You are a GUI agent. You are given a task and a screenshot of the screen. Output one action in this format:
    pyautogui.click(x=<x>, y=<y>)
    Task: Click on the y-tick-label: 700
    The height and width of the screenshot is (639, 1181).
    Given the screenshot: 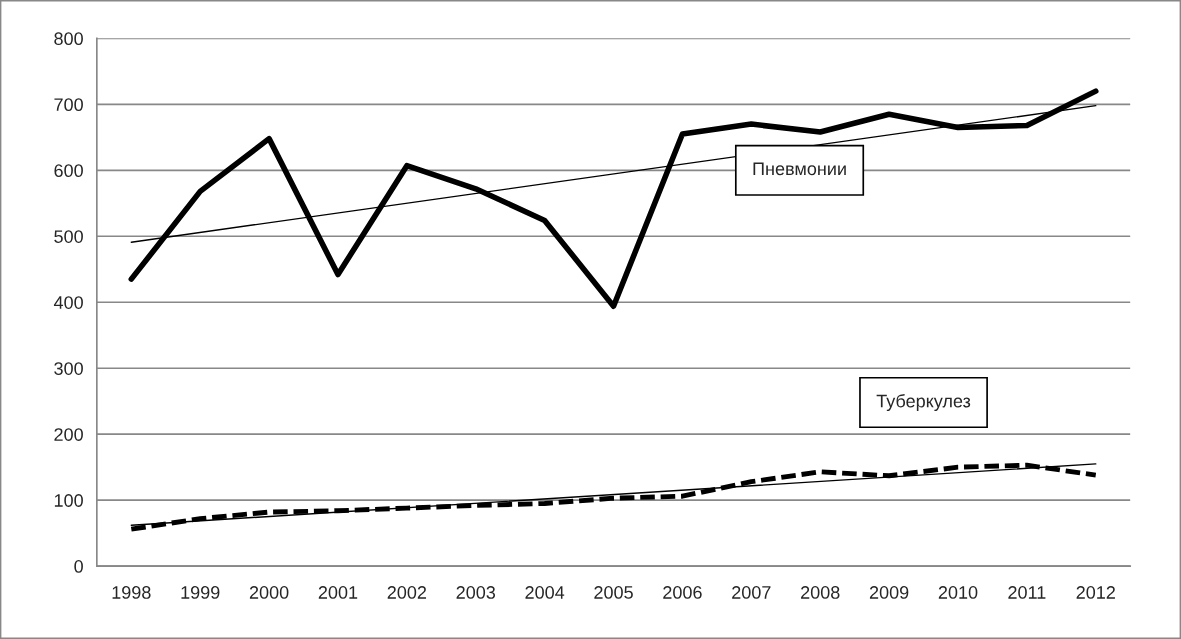 What is the action you would take?
    pyautogui.click(x=68, y=105)
    